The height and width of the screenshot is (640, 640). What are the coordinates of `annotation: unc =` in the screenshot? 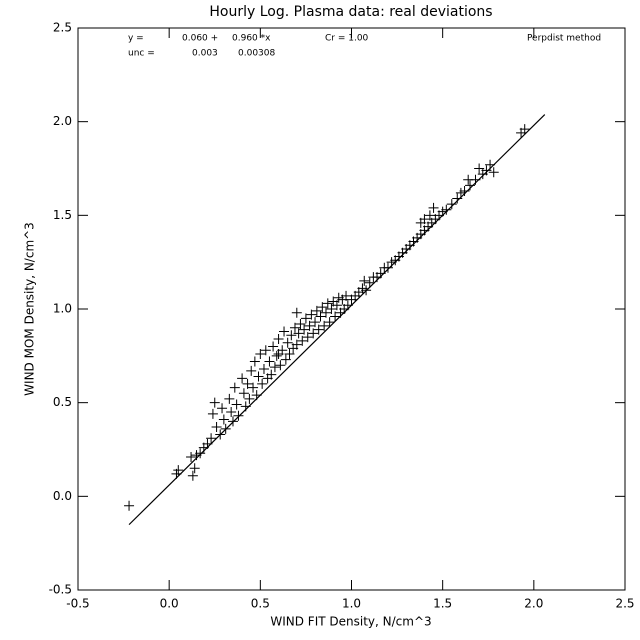 It's located at (141, 54).